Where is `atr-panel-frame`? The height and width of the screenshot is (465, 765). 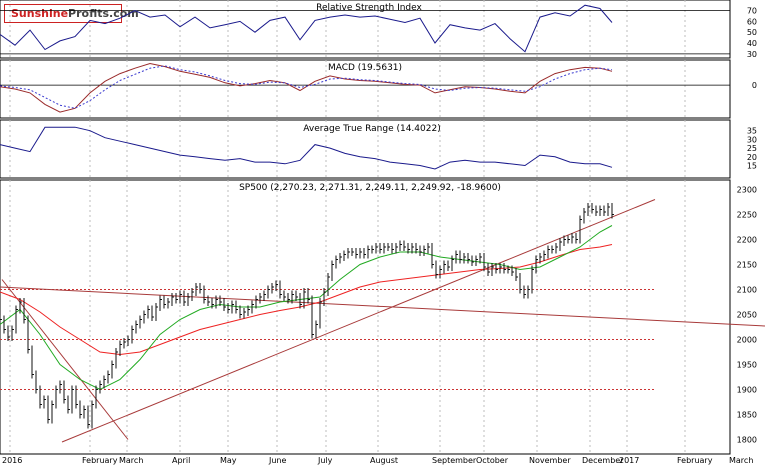
atr-panel-frame is located at coordinates (365, 149).